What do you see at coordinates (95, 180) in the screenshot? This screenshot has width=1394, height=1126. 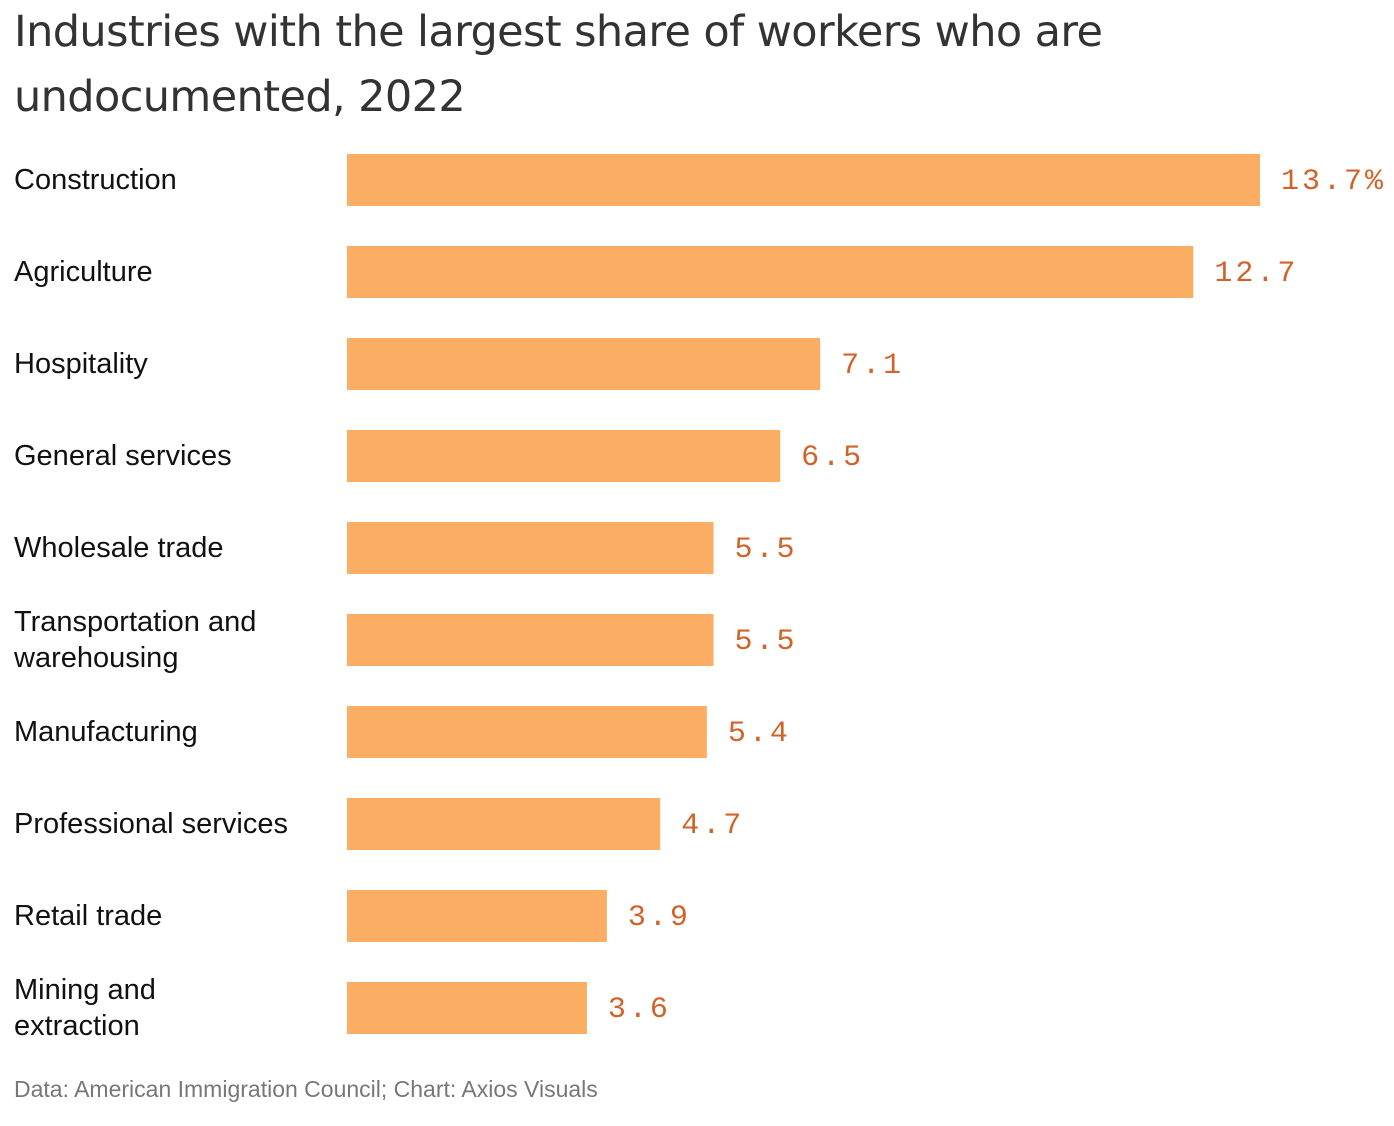 I see `category-label: Construction` at bounding box center [95, 180].